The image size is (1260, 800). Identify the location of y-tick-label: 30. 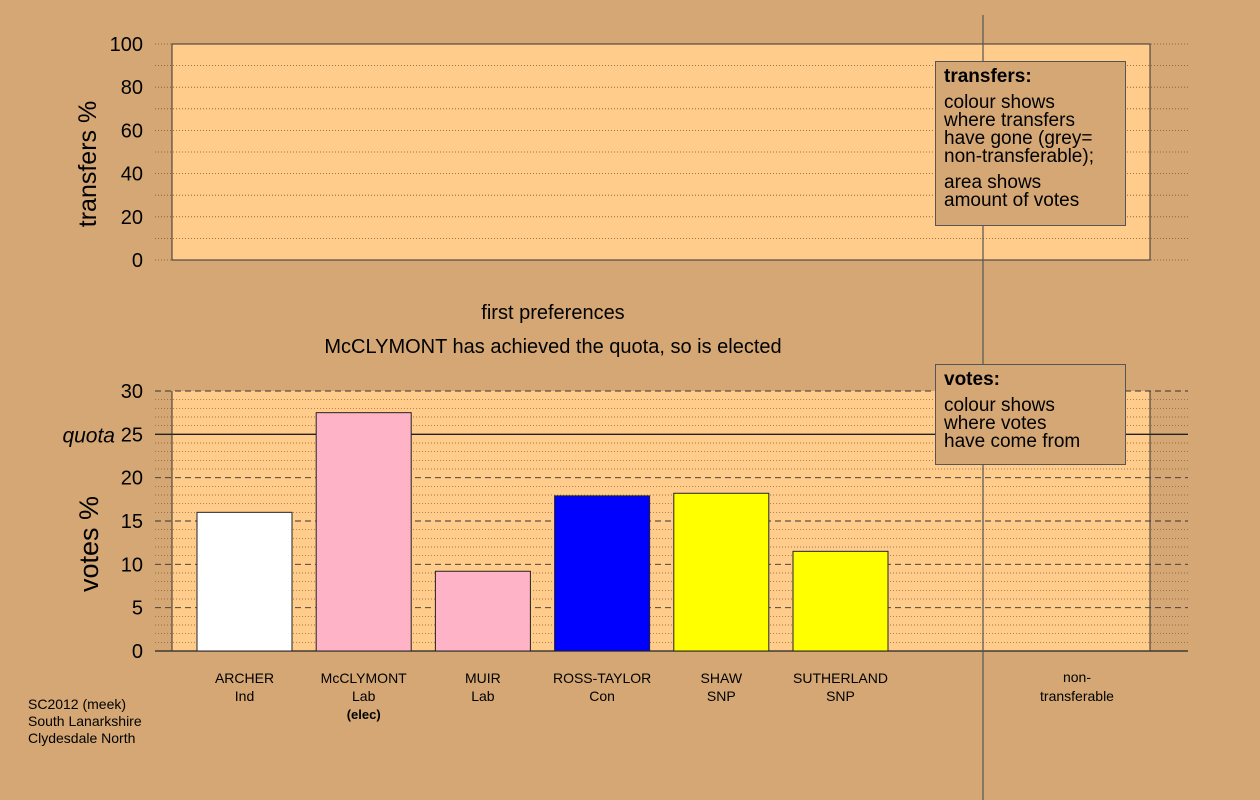
(132, 392).